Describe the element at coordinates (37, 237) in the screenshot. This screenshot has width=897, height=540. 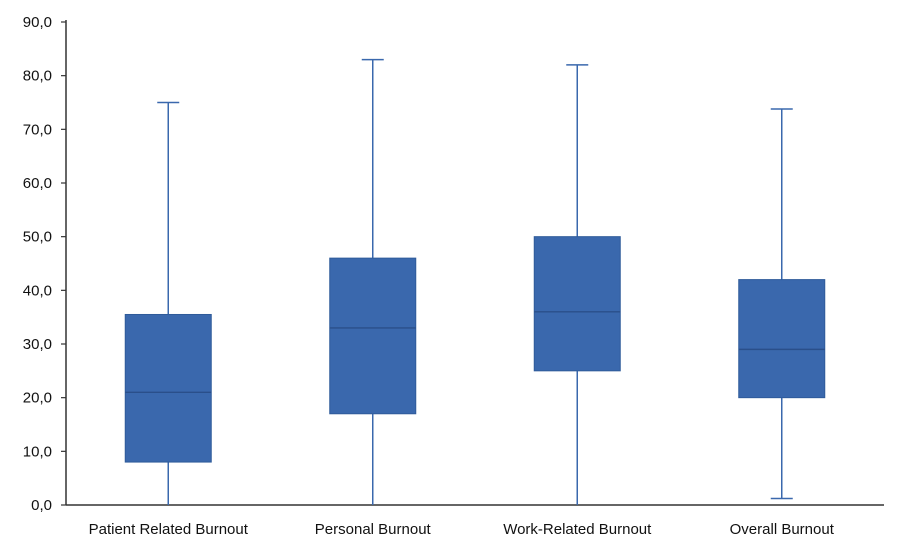
I see `y-tick-label: 50,0` at that location.